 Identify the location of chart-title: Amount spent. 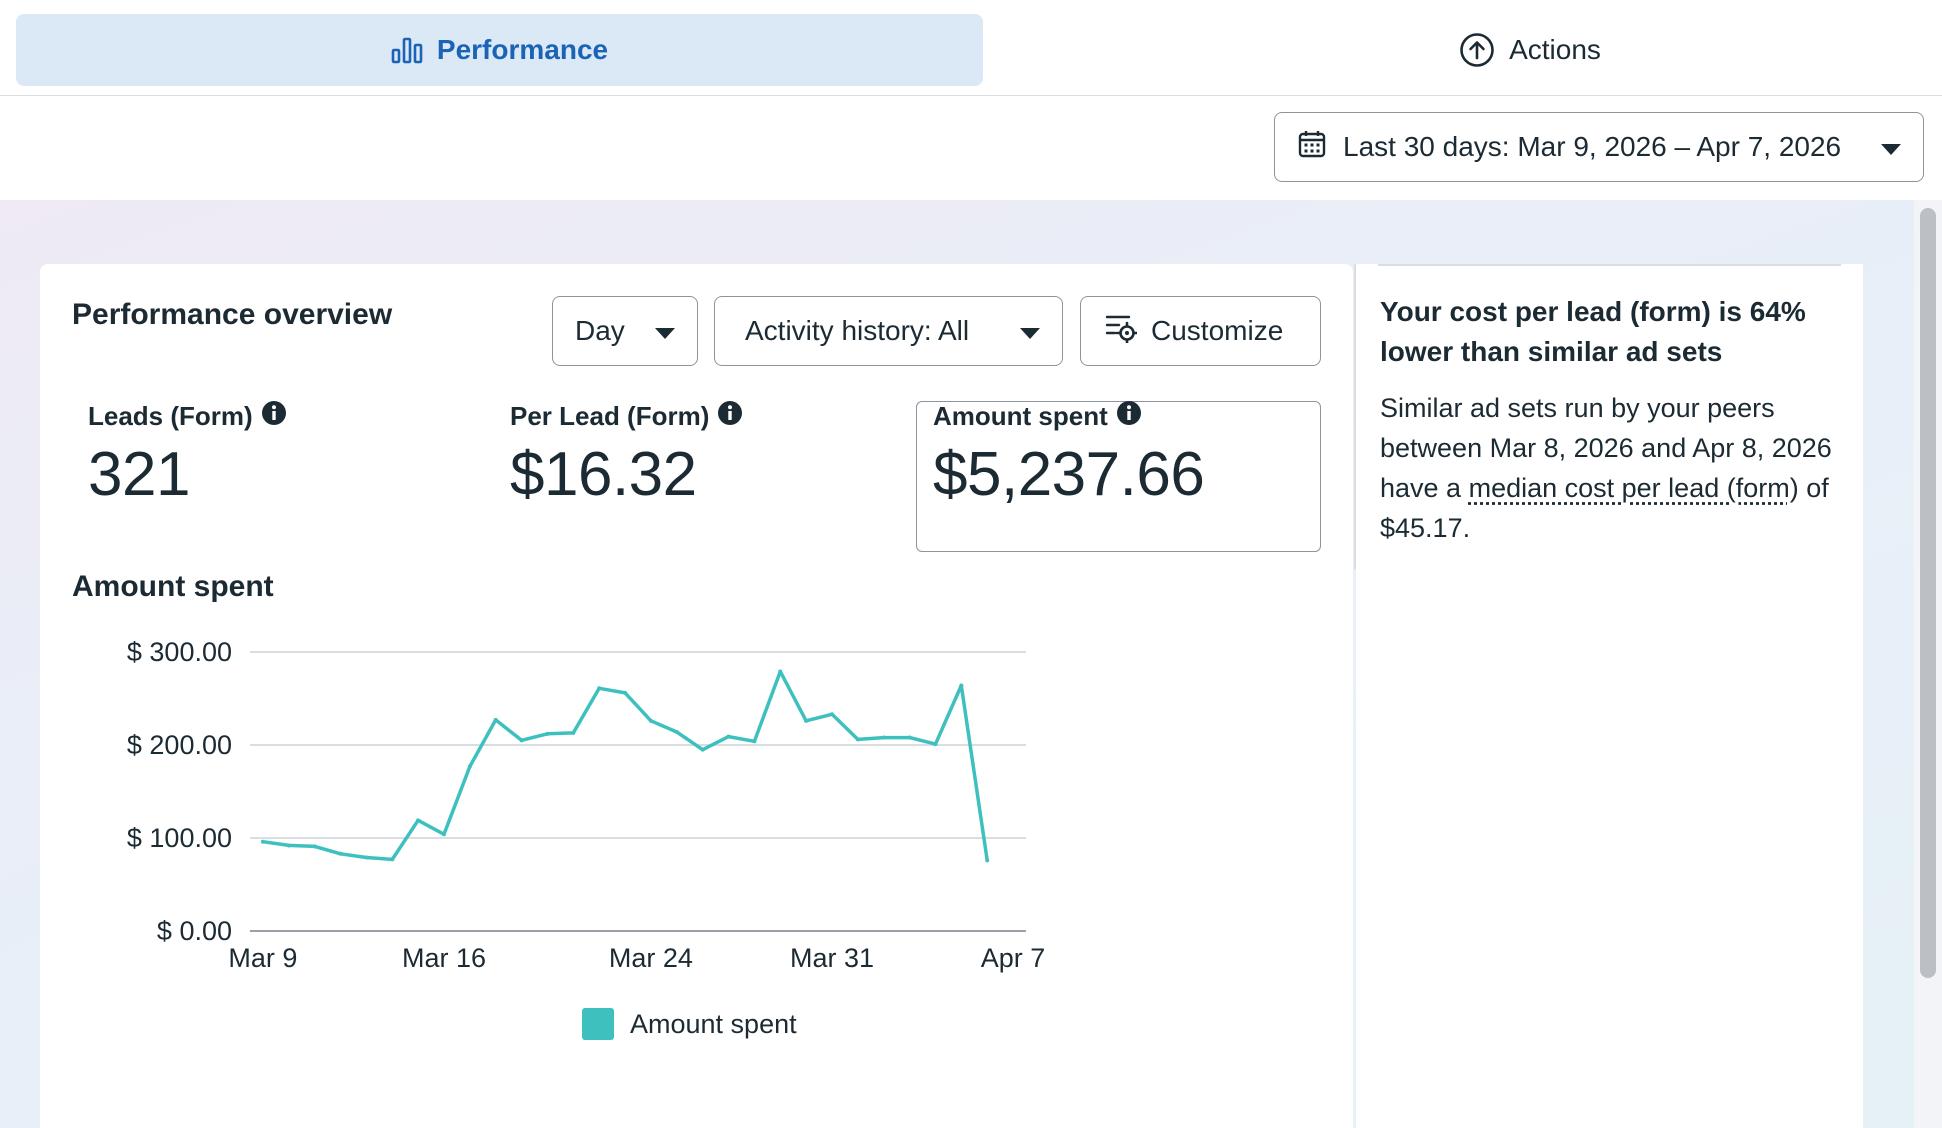
(173, 586).